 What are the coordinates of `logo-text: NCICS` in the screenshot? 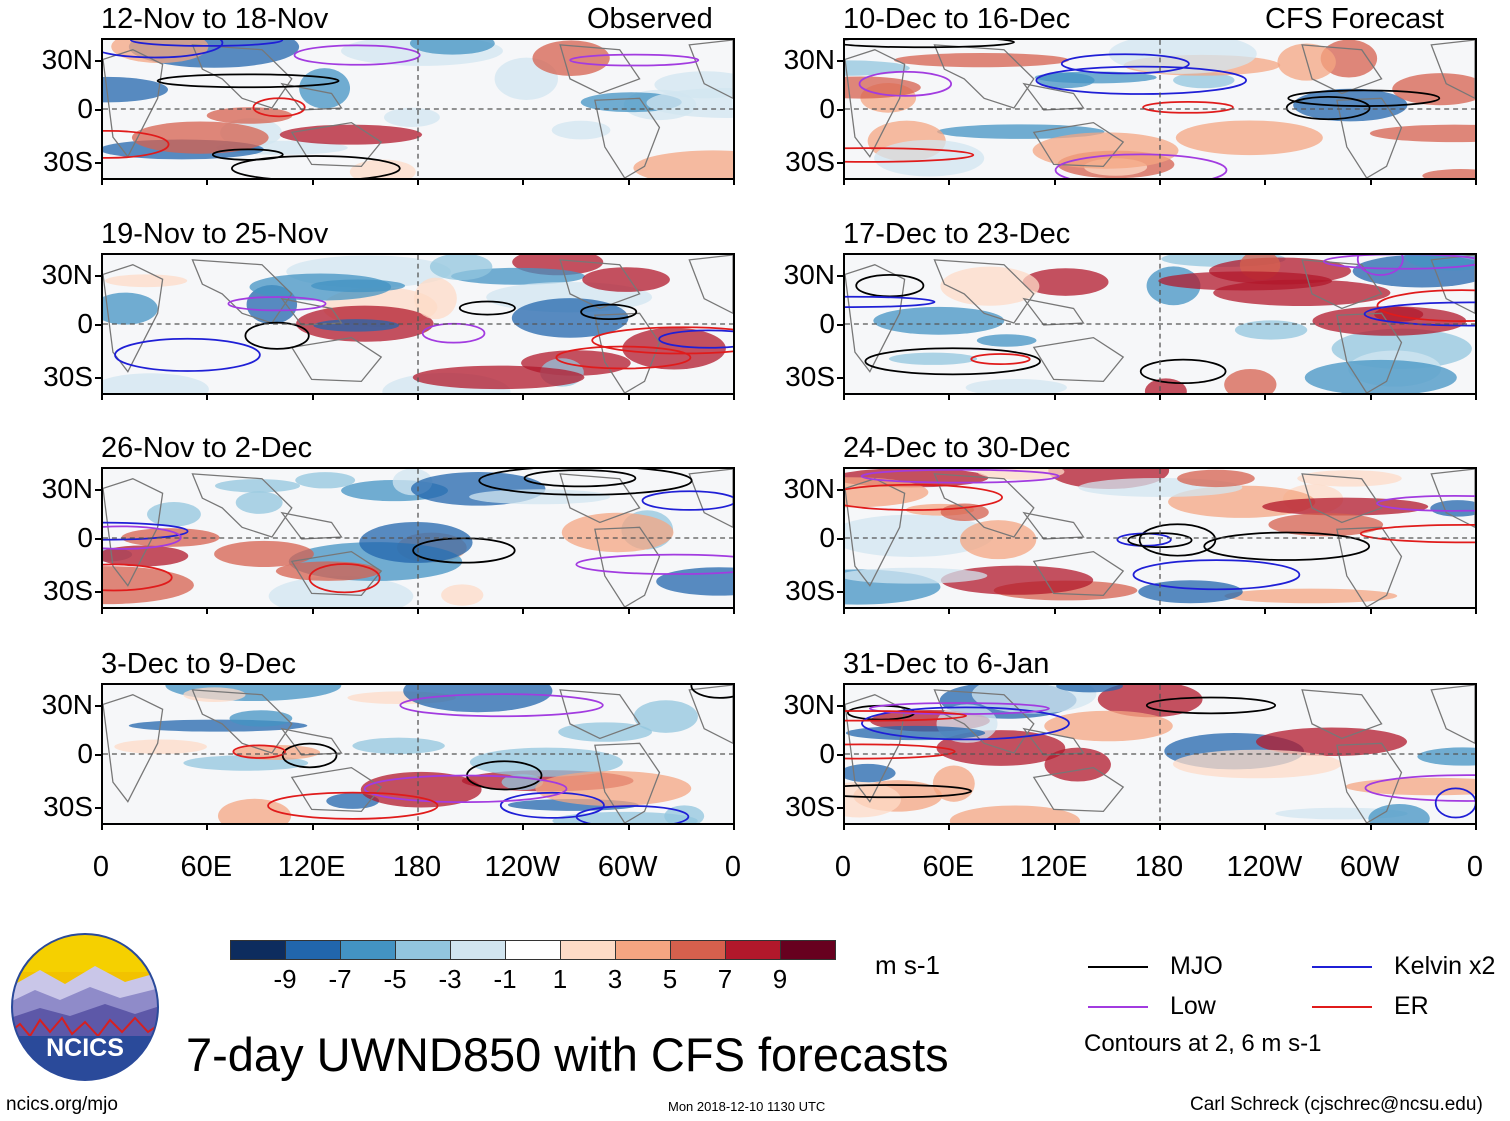 It's located at (85, 1048).